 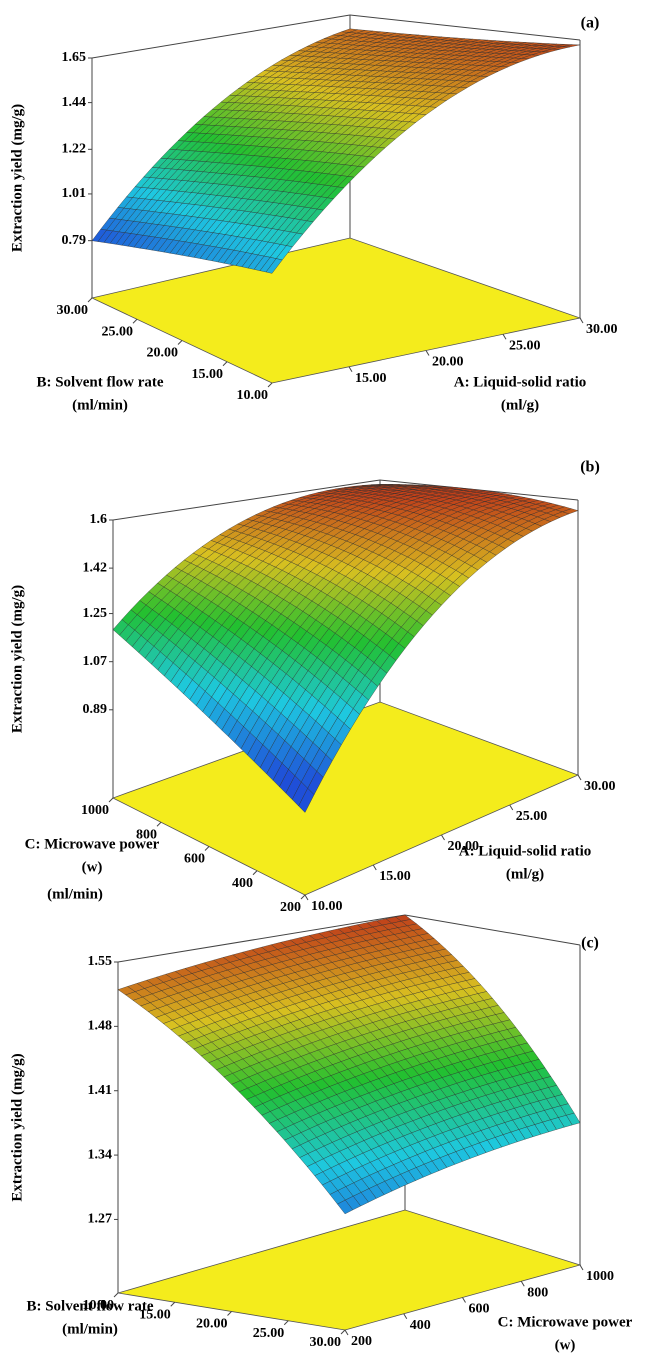 I want to click on x-axis-title: (w), so click(x=565, y=1345).